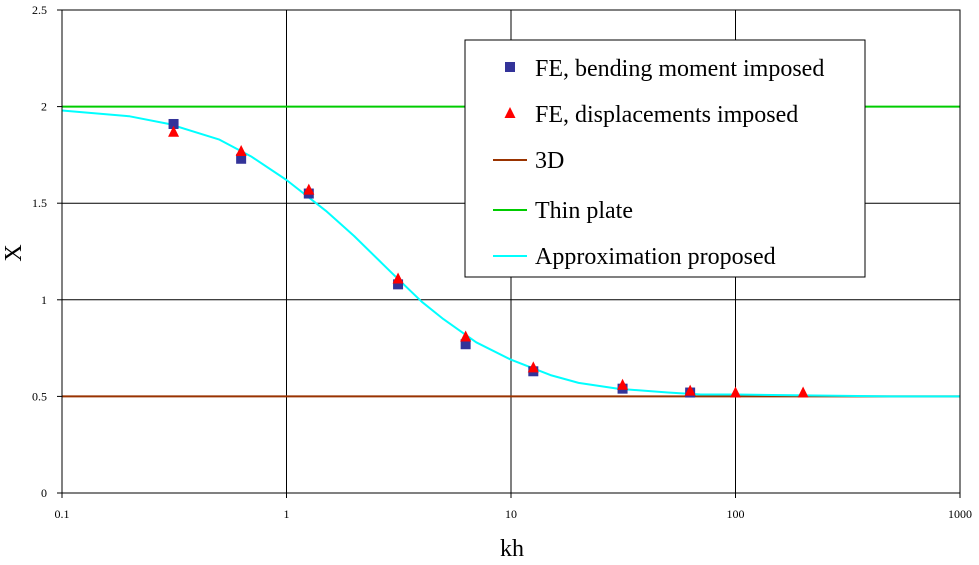 This screenshot has width=979, height=565. What do you see at coordinates (549, 161) in the screenshot?
I see `legend-label-3d: 3D` at bounding box center [549, 161].